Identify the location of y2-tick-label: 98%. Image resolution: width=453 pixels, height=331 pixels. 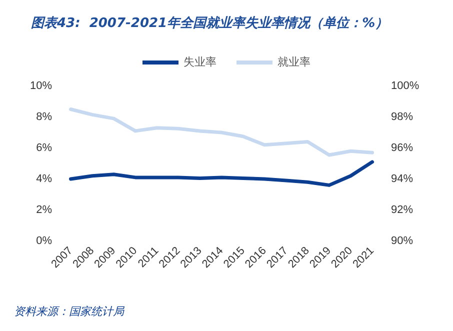
(402, 117).